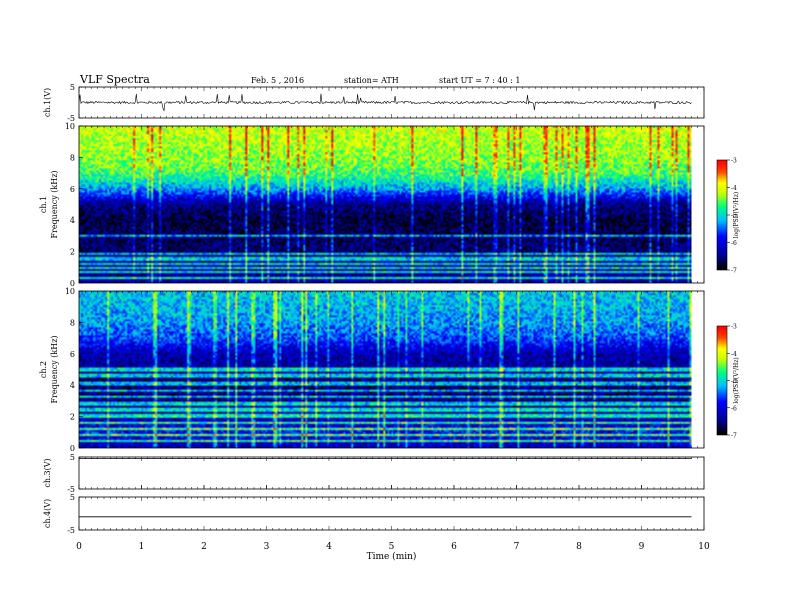 The height and width of the screenshot is (612, 792). Describe the element at coordinates (115, 79) in the screenshot. I see `figure-title: VLF Spectra` at that location.